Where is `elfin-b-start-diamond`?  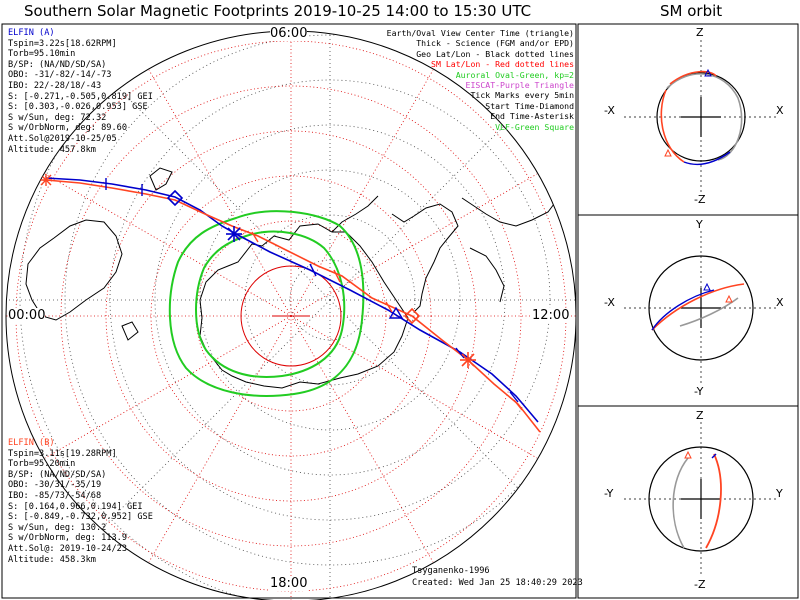 elfin-b-start-diamond is located at coordinates (412, 316).